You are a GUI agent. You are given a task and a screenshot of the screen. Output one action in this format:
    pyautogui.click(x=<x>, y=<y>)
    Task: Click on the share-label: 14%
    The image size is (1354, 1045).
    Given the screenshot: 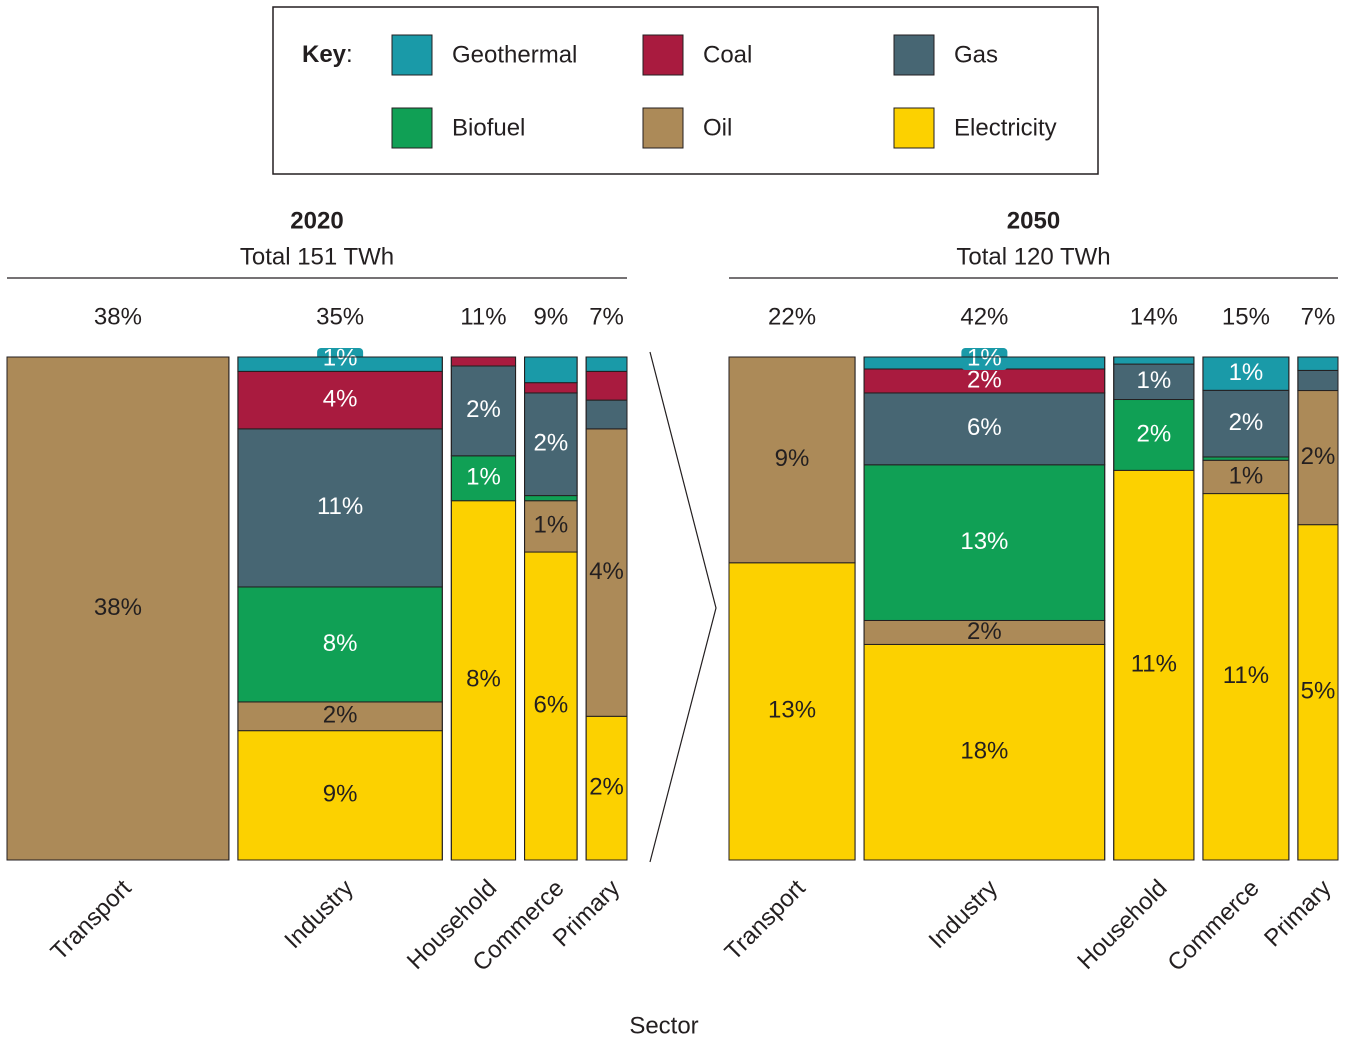 What is the action you would take?
    pyautogui.click(x=1154, y=316)
    